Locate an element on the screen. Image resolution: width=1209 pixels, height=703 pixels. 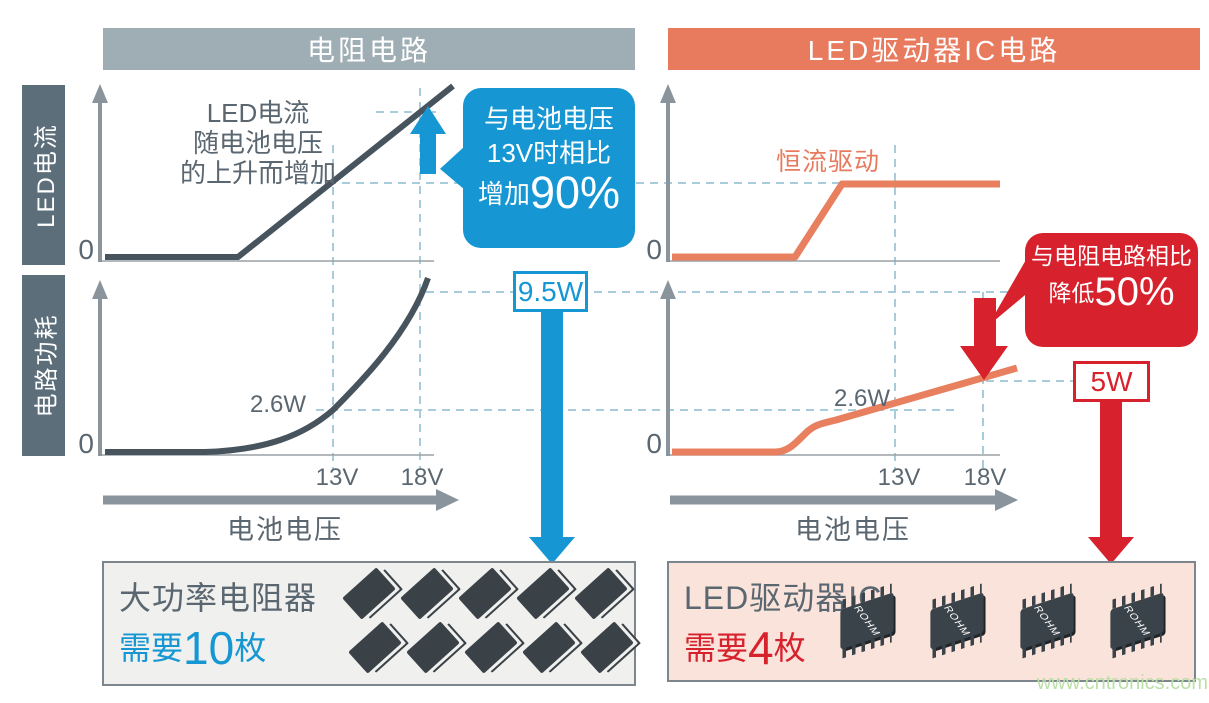
annotation-line1: LED电流 is located at coordinates (258, 113).